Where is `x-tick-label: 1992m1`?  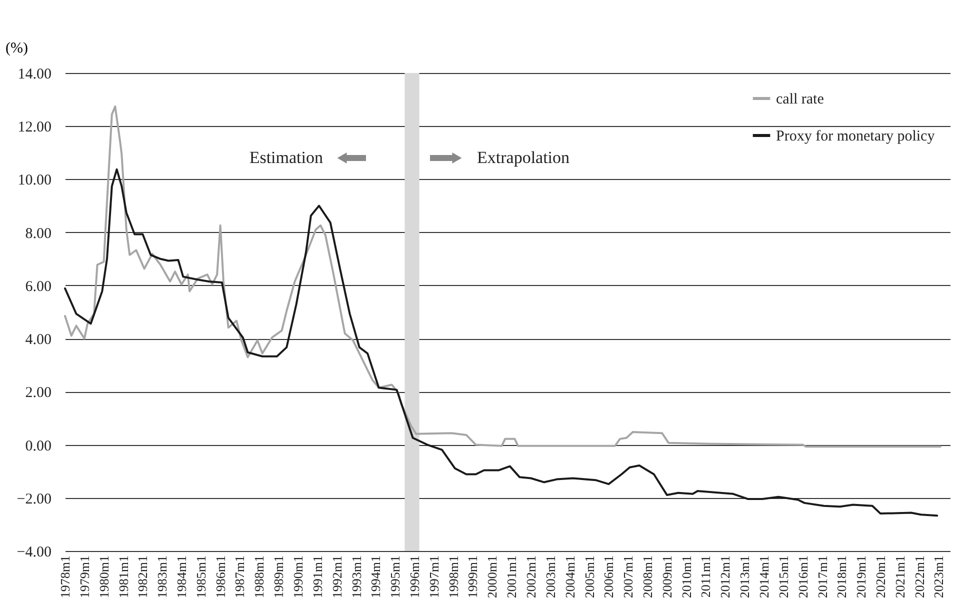
x-tick-label: 1992m1 is located at coordinates (336, 577).